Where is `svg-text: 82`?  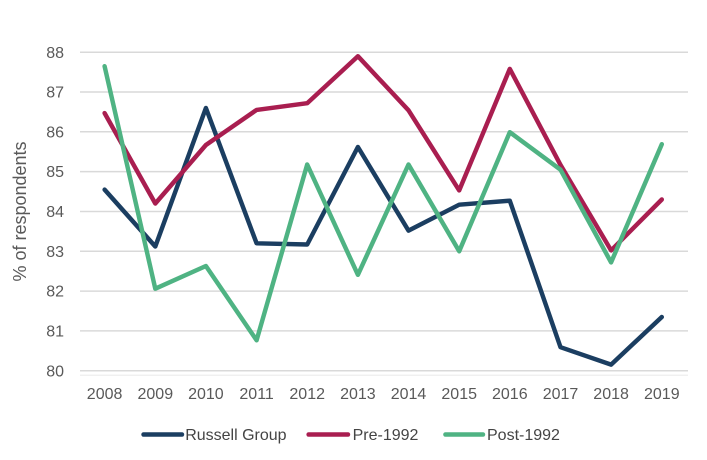
svg-text: 82 is located at coordinates (55, 292).